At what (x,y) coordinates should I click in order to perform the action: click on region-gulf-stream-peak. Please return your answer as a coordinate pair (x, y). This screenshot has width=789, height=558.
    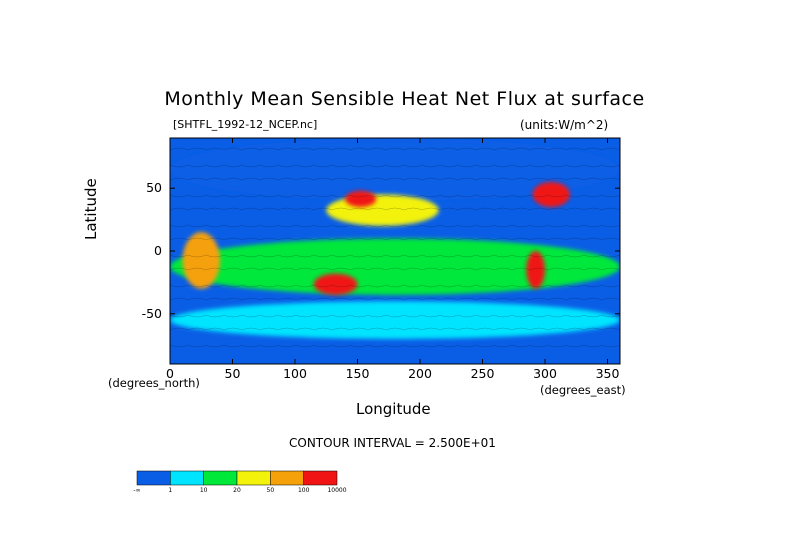
    Looking at the image, I should click on (551, 194).